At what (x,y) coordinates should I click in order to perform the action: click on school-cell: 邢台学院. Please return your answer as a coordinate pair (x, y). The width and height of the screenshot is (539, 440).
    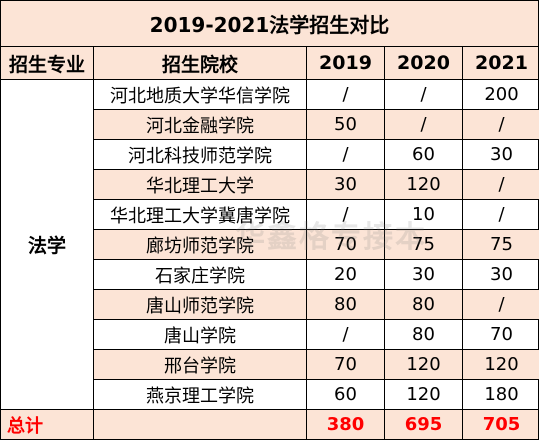
    Looking at the image, I should click on (200, 364).